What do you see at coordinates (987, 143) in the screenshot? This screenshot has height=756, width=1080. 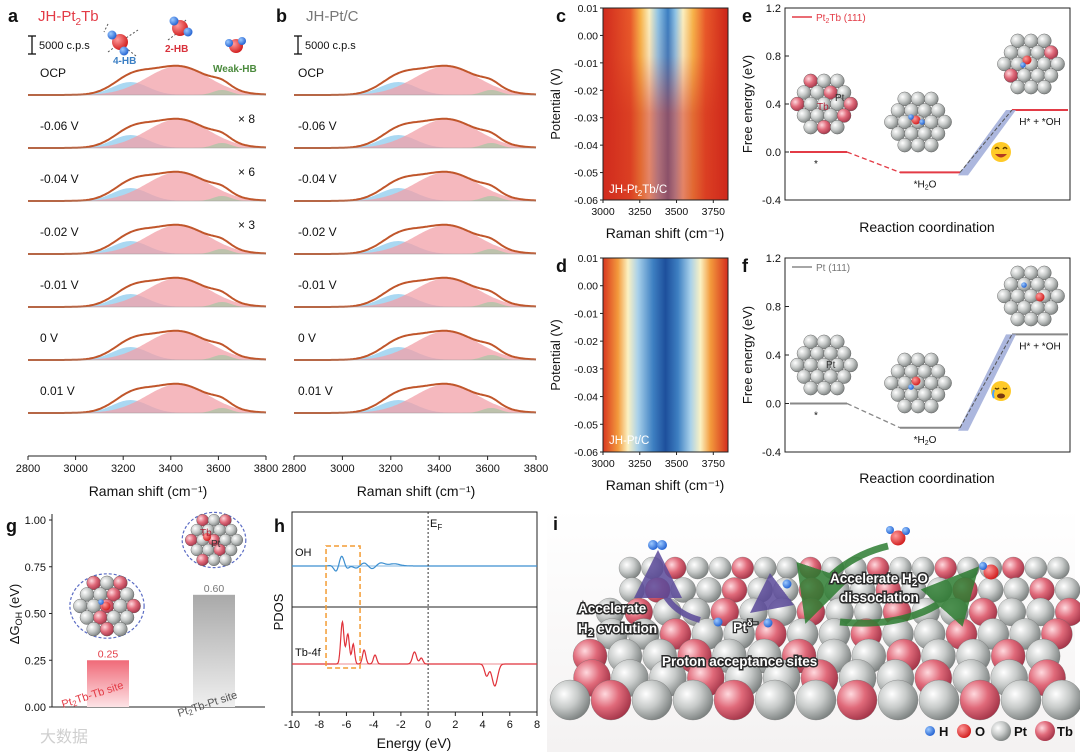 I see `transition-band` at bounding box center [987, 143].